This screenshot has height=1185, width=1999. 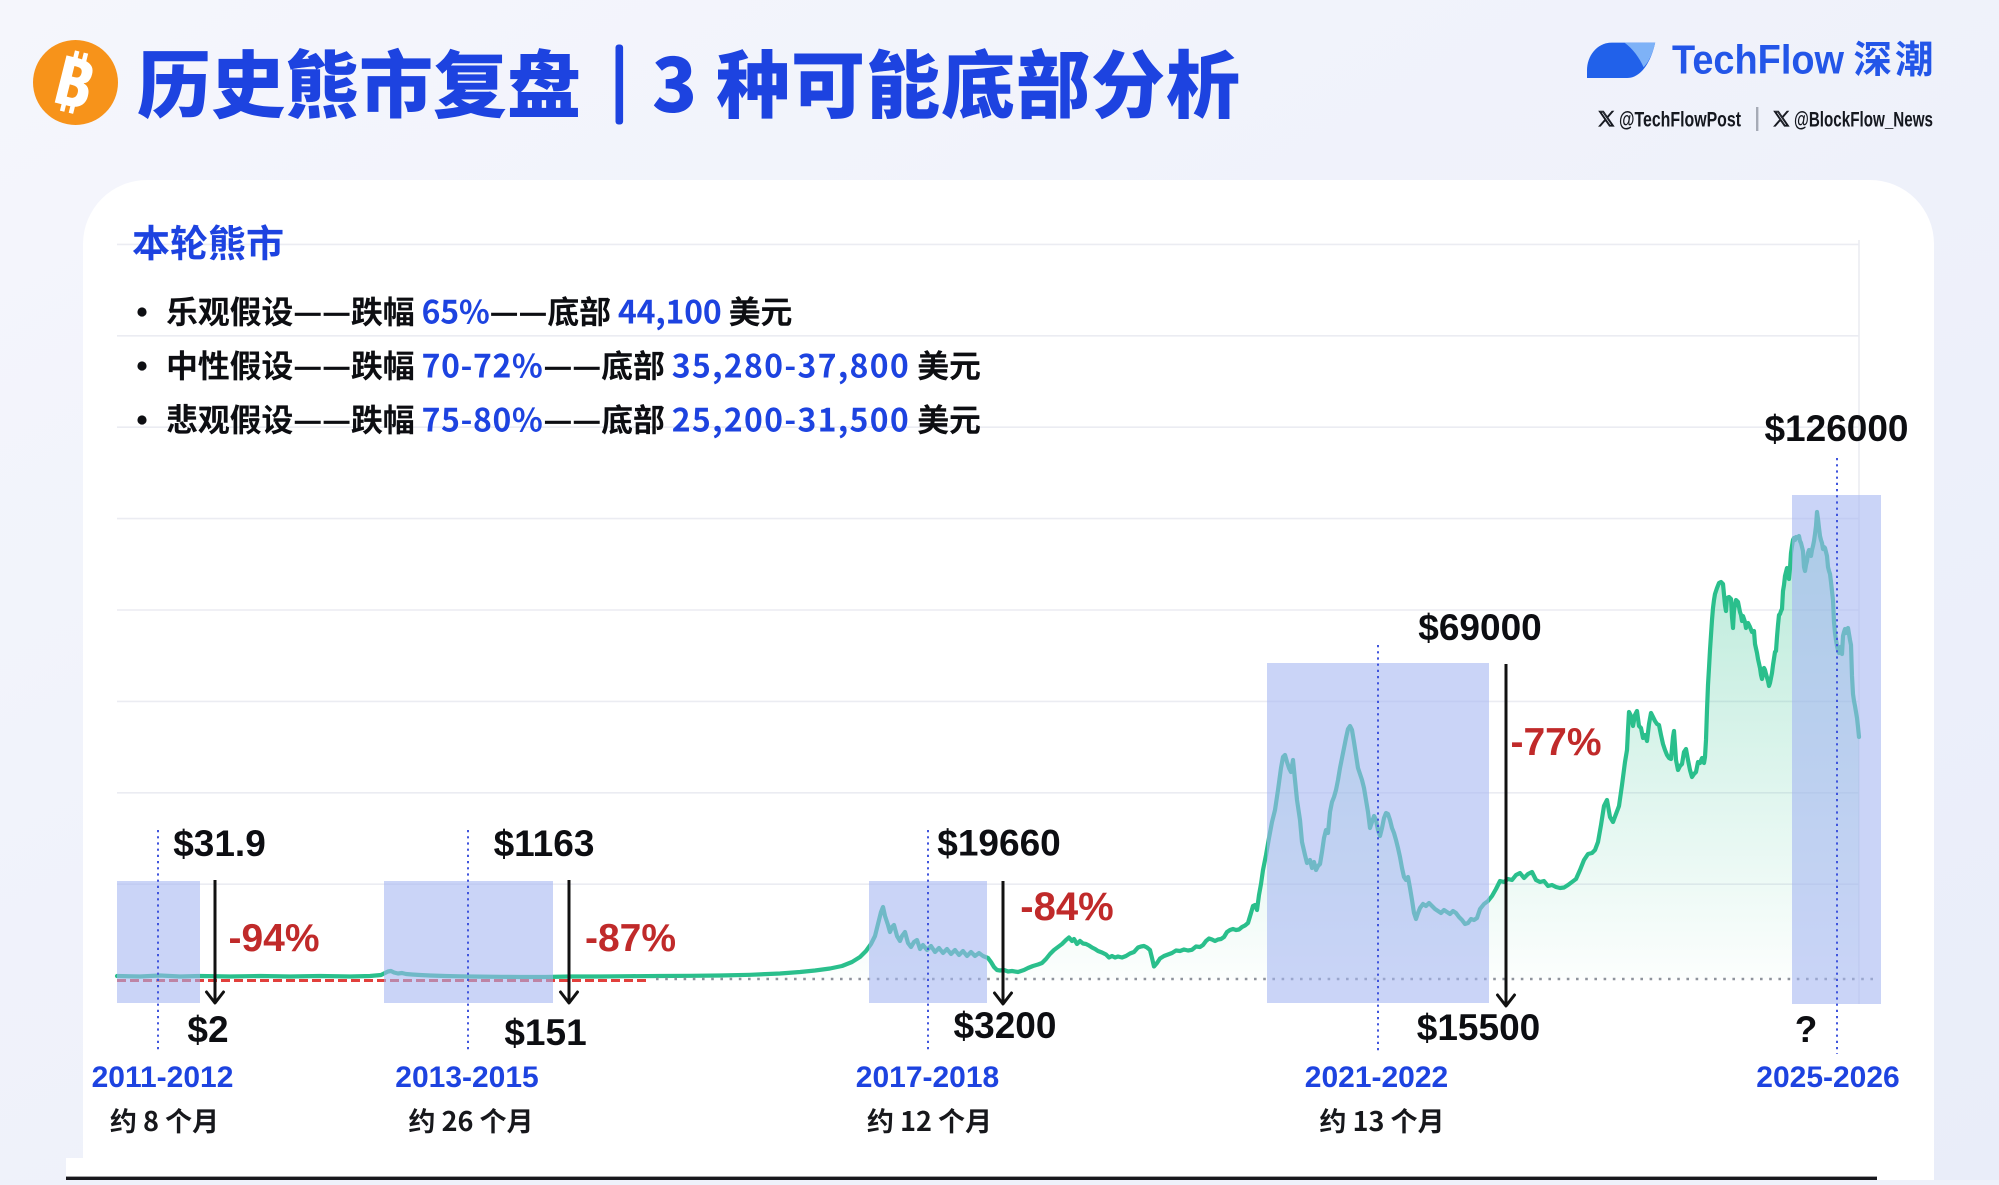 I want to click on svg-text: @BlockFlow_News, so click(x=1863, y=120).